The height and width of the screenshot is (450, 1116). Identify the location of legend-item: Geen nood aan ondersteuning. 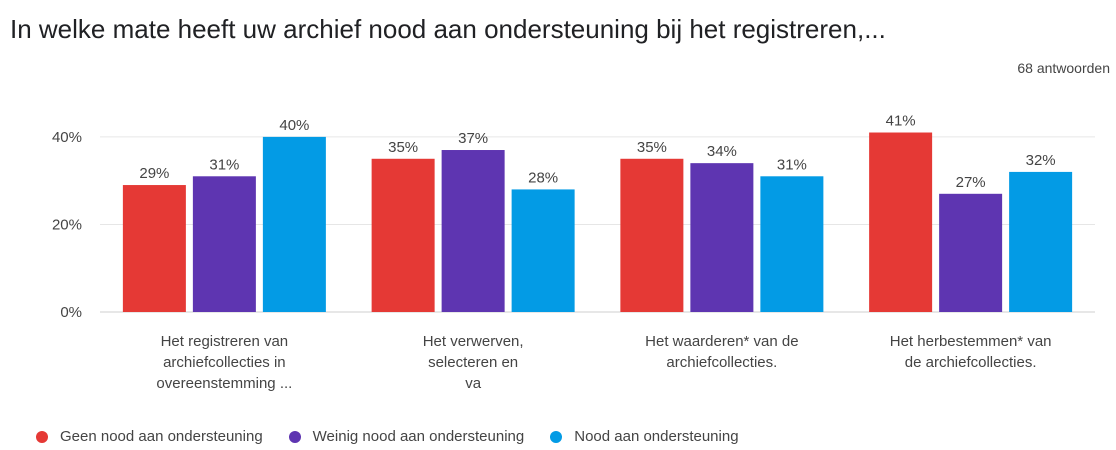
(149, 436).